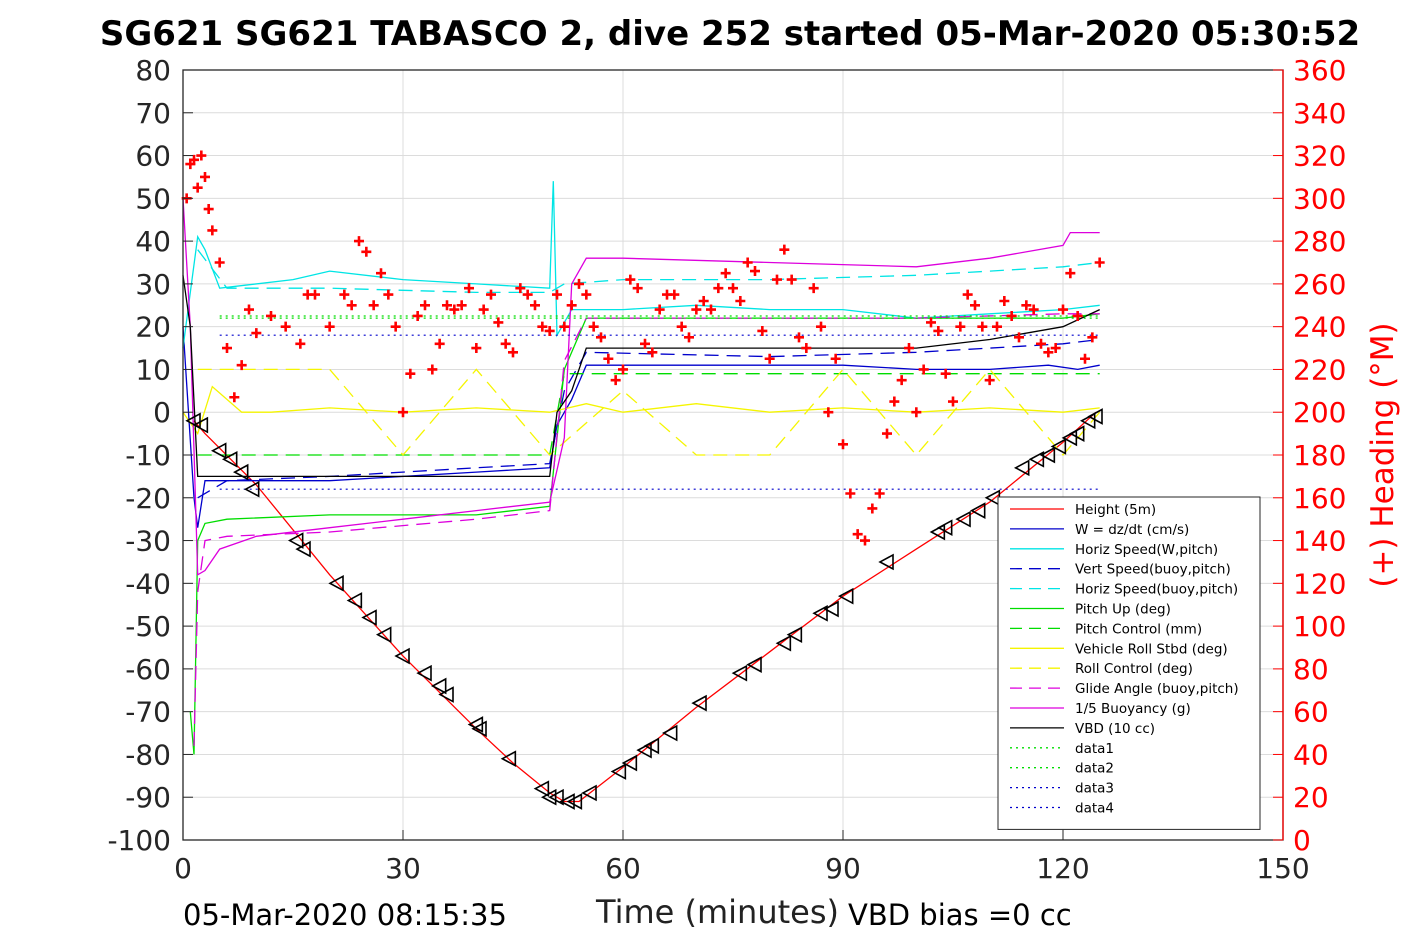 This screenshot has height=945, width=1417. Describe the element at coordinates (1319, 498) in the screenshot. I see `y-tick-label-right: 160` at that location.